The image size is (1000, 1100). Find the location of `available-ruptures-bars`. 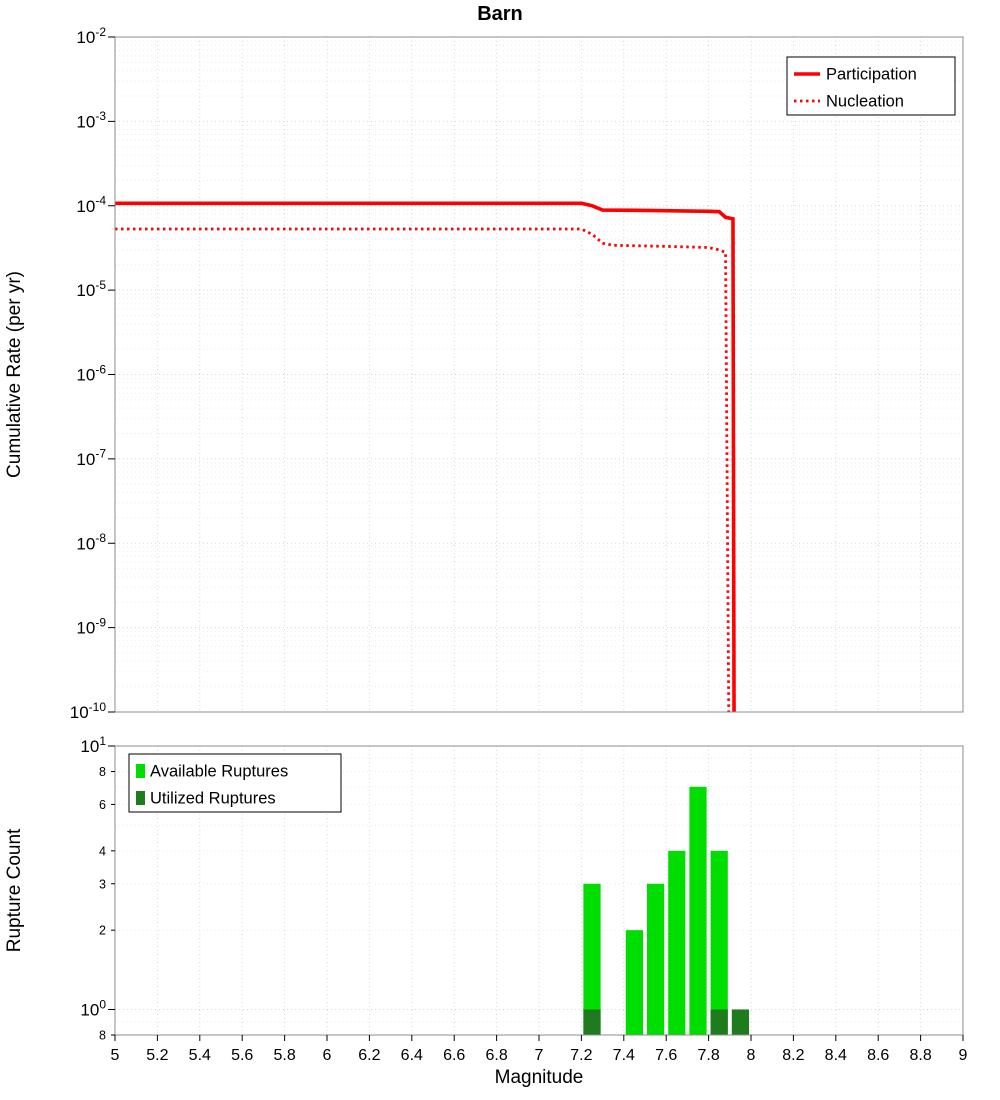

available-ruptures-bars is located at coordinates (655, 910).